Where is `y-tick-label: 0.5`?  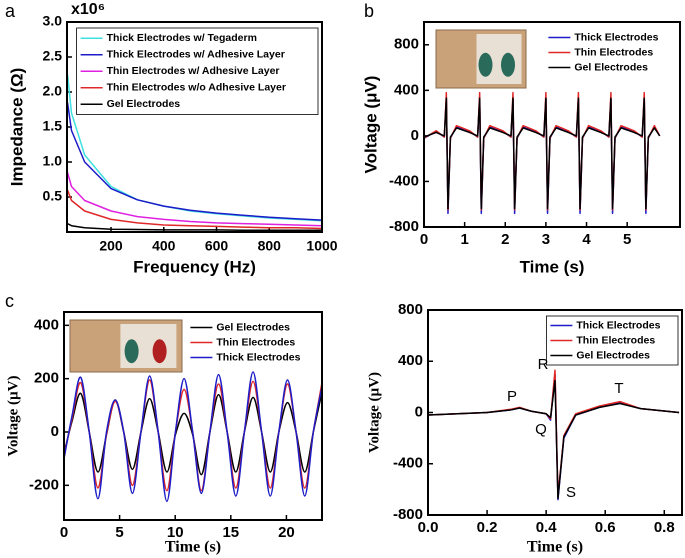 y-tick-label: 0.5 is located at coordinates (53, 196).